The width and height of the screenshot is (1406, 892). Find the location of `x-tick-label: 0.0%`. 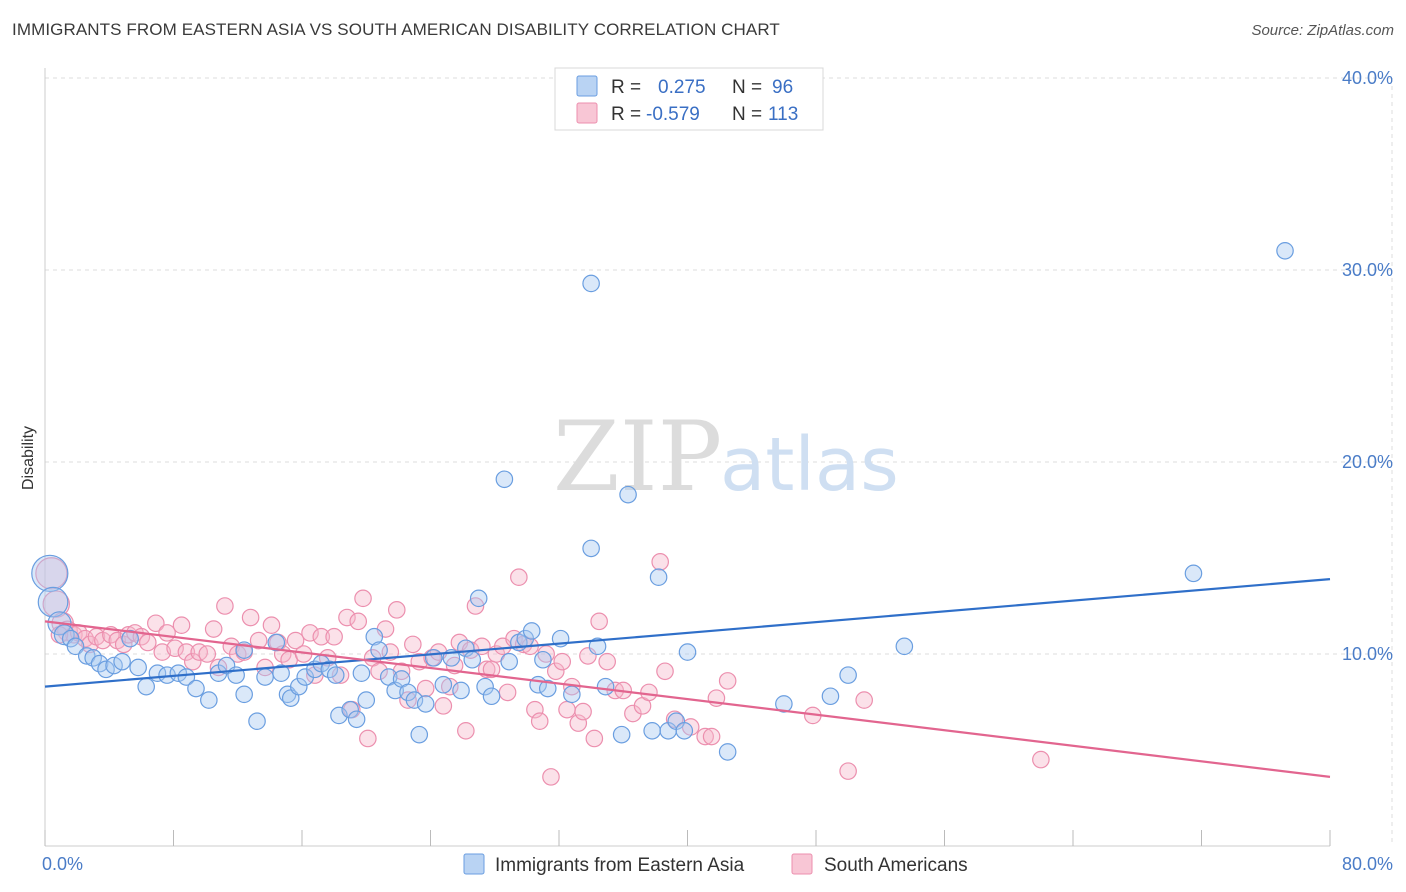

x-tick-label: 0.0% is located at coordinates (62, 864).